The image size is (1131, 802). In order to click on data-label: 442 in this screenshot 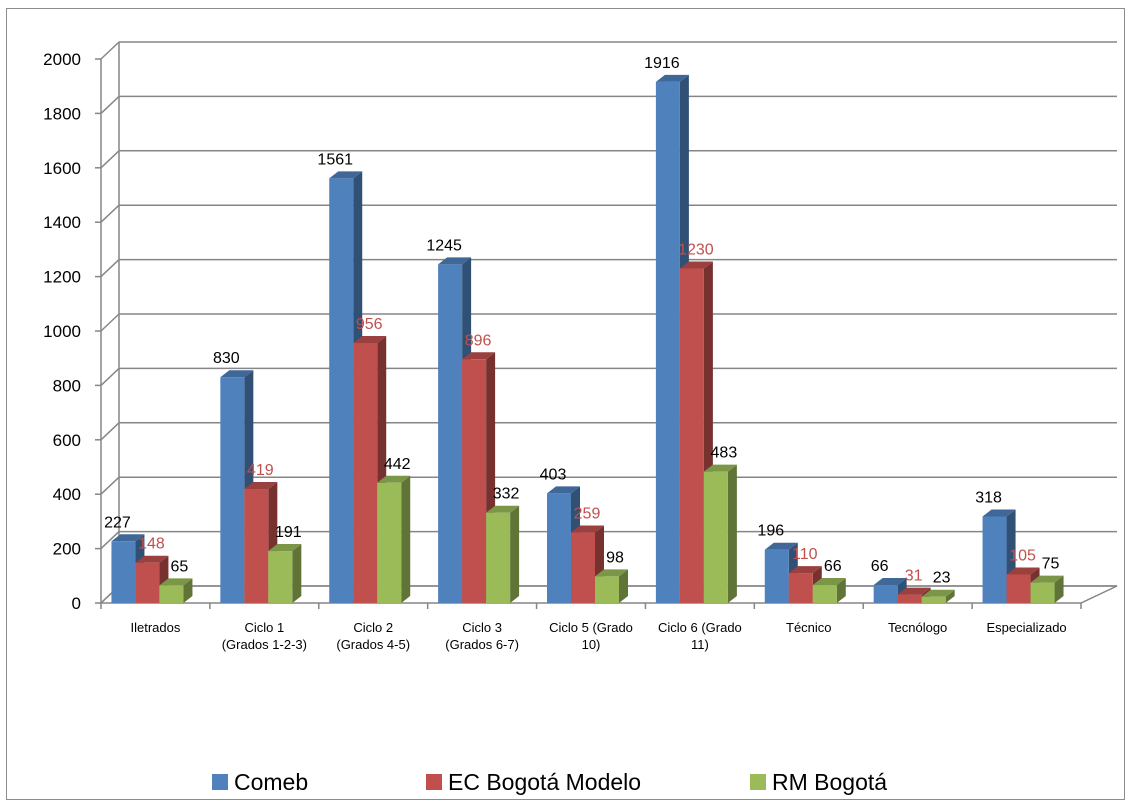, I will do `click(397, 464)`.